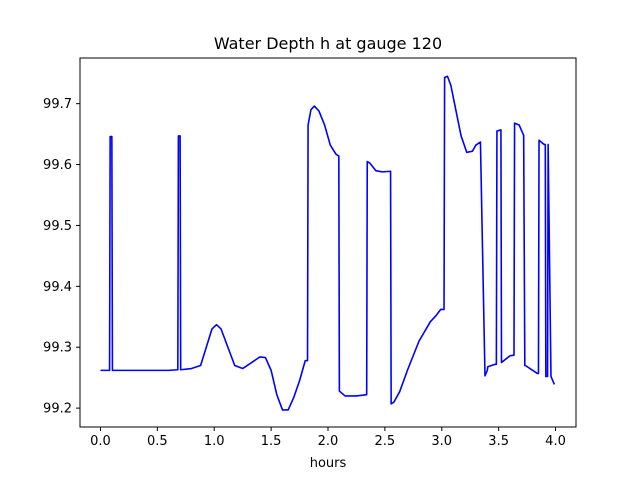 The width and height of the screenshot is (640, 485). I want to click on x-tick-label: 4.0, so click(555, 441).